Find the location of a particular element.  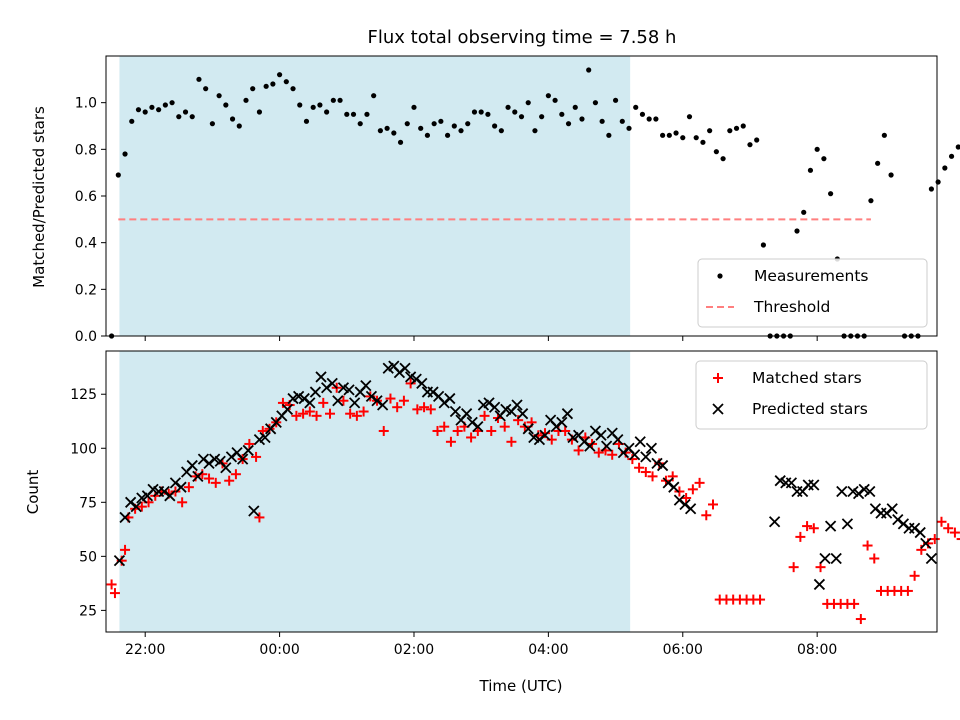

count-legend-label: Matched stars is located at coordinates (807, 378).